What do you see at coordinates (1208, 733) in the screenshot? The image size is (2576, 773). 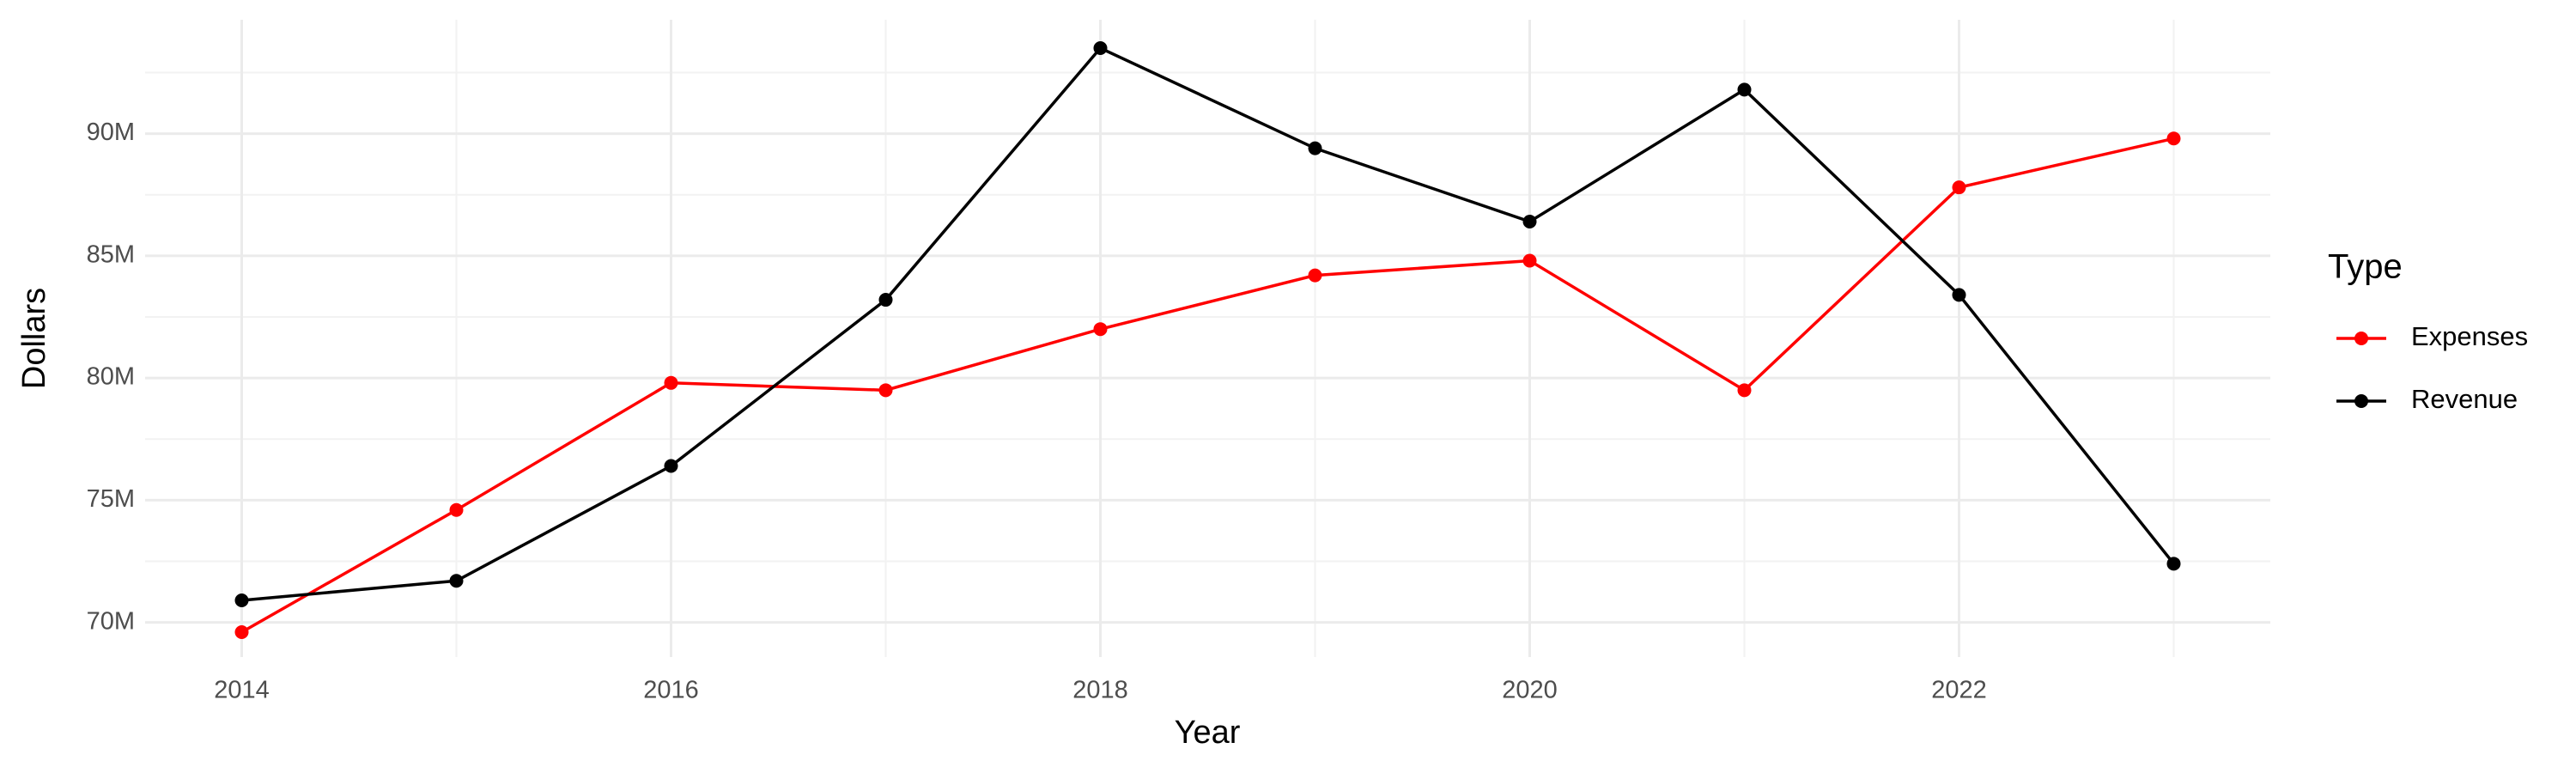 I see `x-axis-title: Year` at bounding box center [1208, 733].